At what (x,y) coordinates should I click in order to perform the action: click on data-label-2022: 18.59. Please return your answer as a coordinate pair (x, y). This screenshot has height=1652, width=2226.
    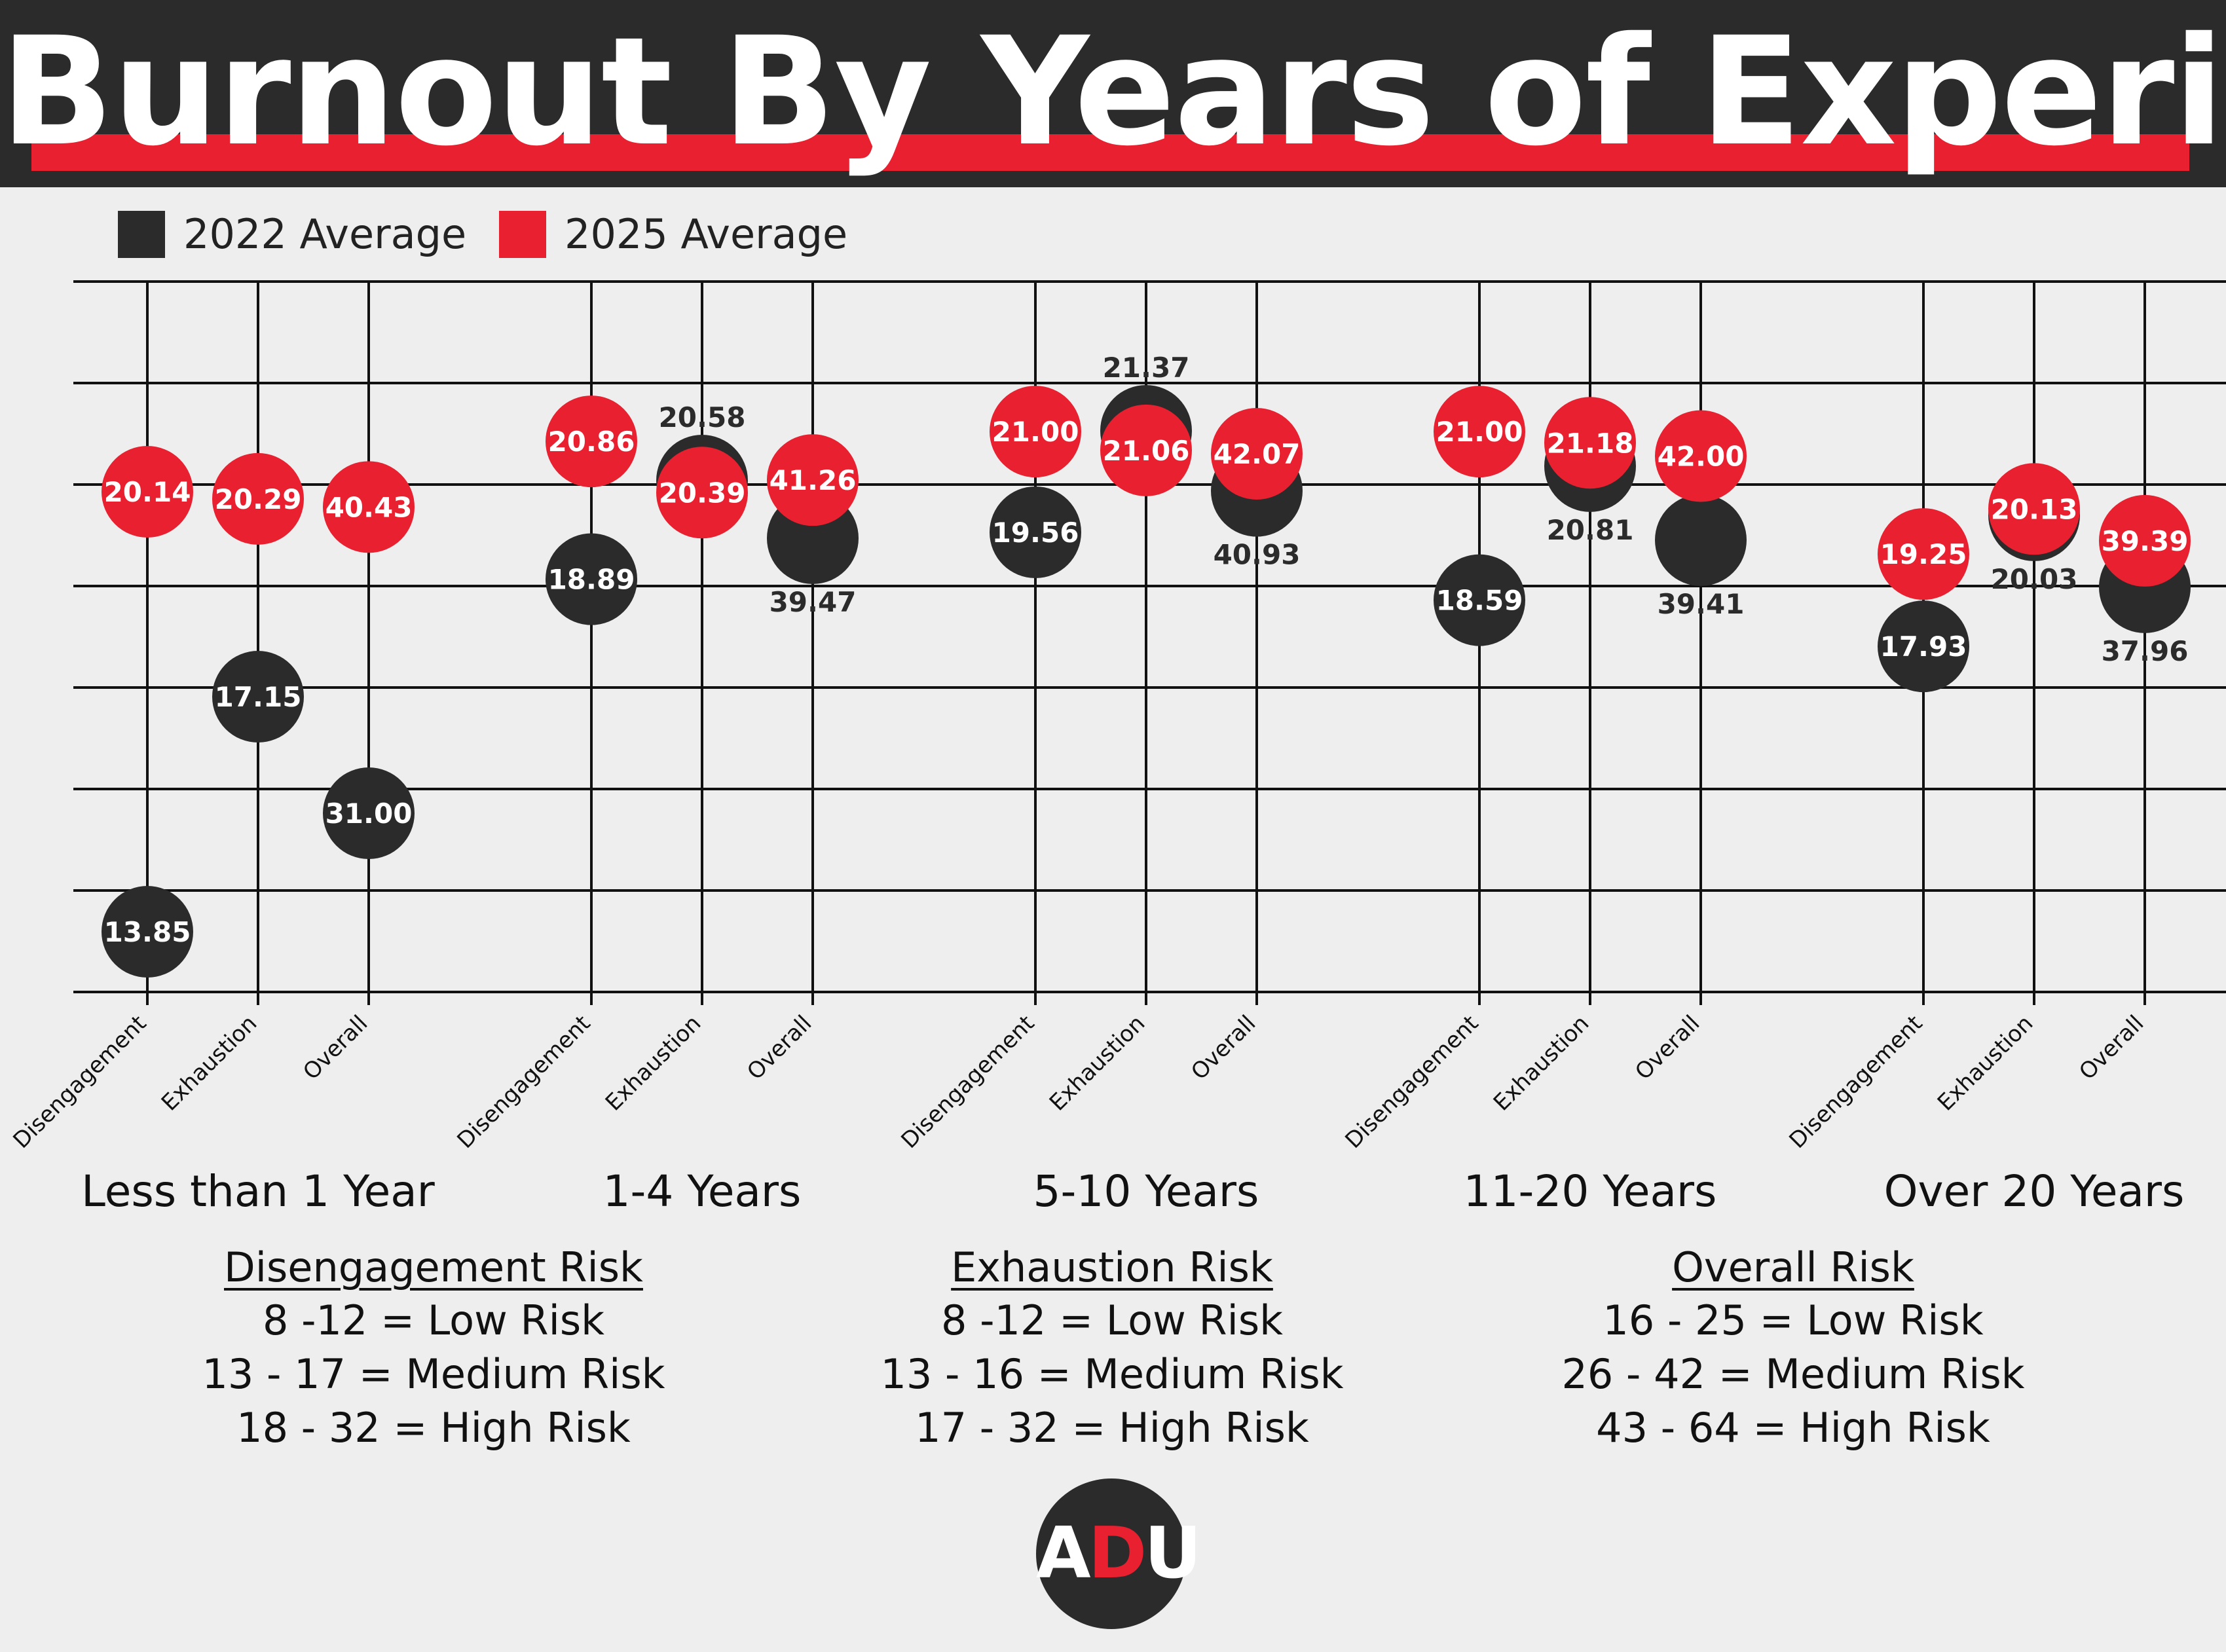
    Looking at the image, I should click on (1479, 601).